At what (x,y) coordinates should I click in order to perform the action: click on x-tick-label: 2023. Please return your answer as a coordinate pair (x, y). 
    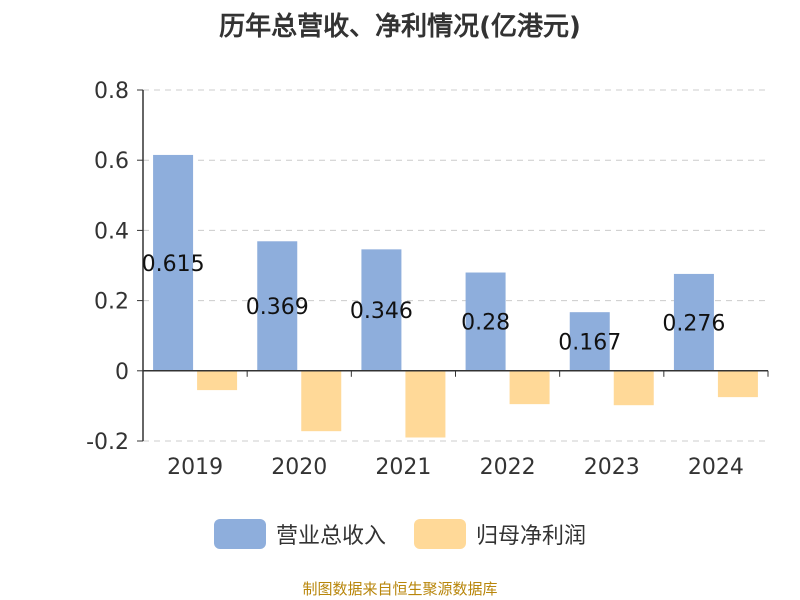
    Looking at the image, I should click on (612, 467).